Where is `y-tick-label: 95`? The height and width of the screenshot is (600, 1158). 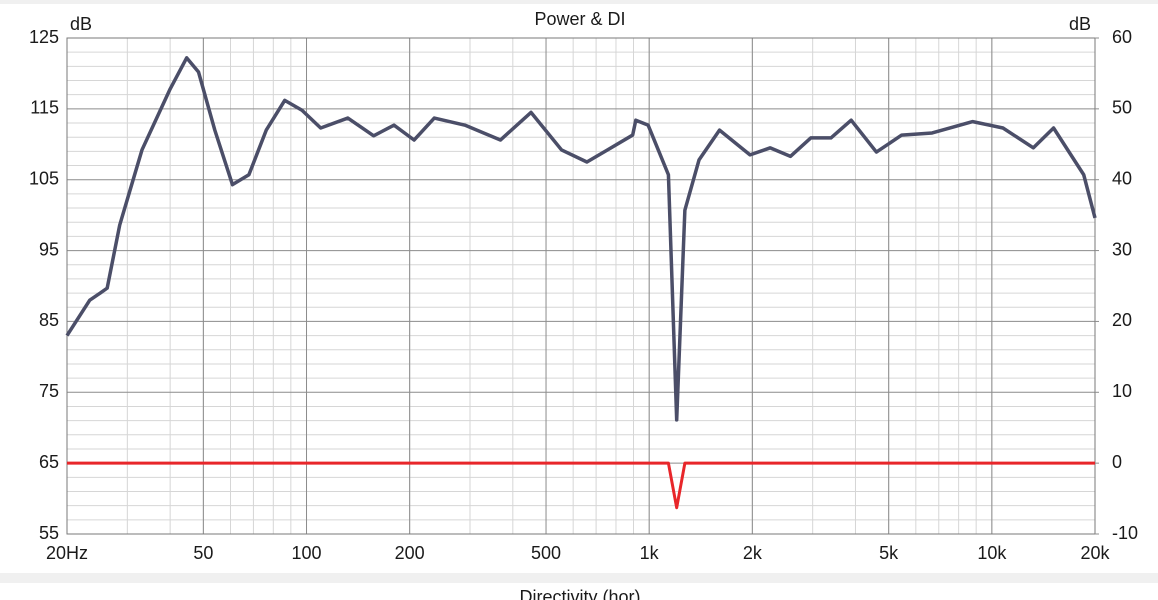 y-tick-label: 95 is located at coordinates (49, 249).